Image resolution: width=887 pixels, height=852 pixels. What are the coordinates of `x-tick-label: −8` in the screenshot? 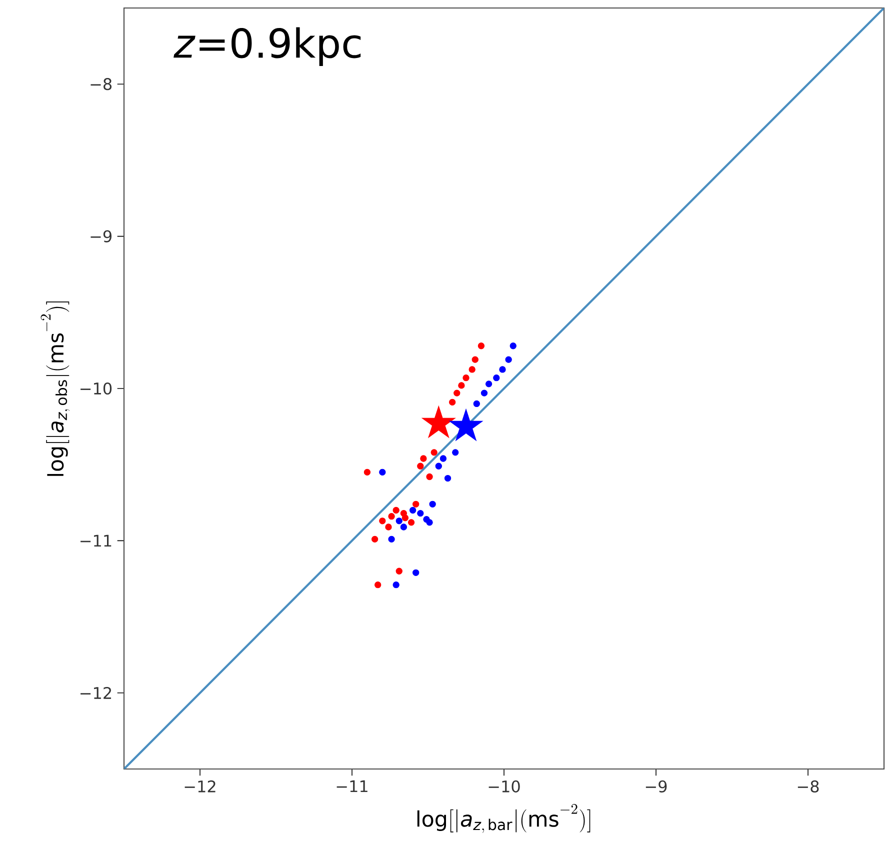 It's located at (808, 786).